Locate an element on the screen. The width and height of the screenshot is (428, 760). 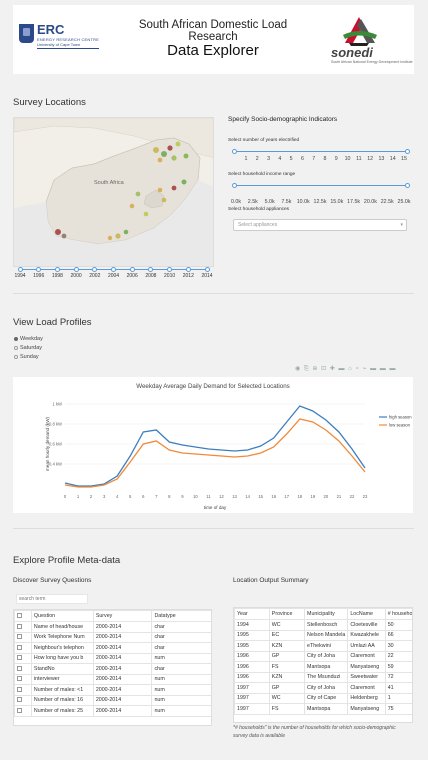
electrified-tick-label: 7 is located at coordinates (314, 159).